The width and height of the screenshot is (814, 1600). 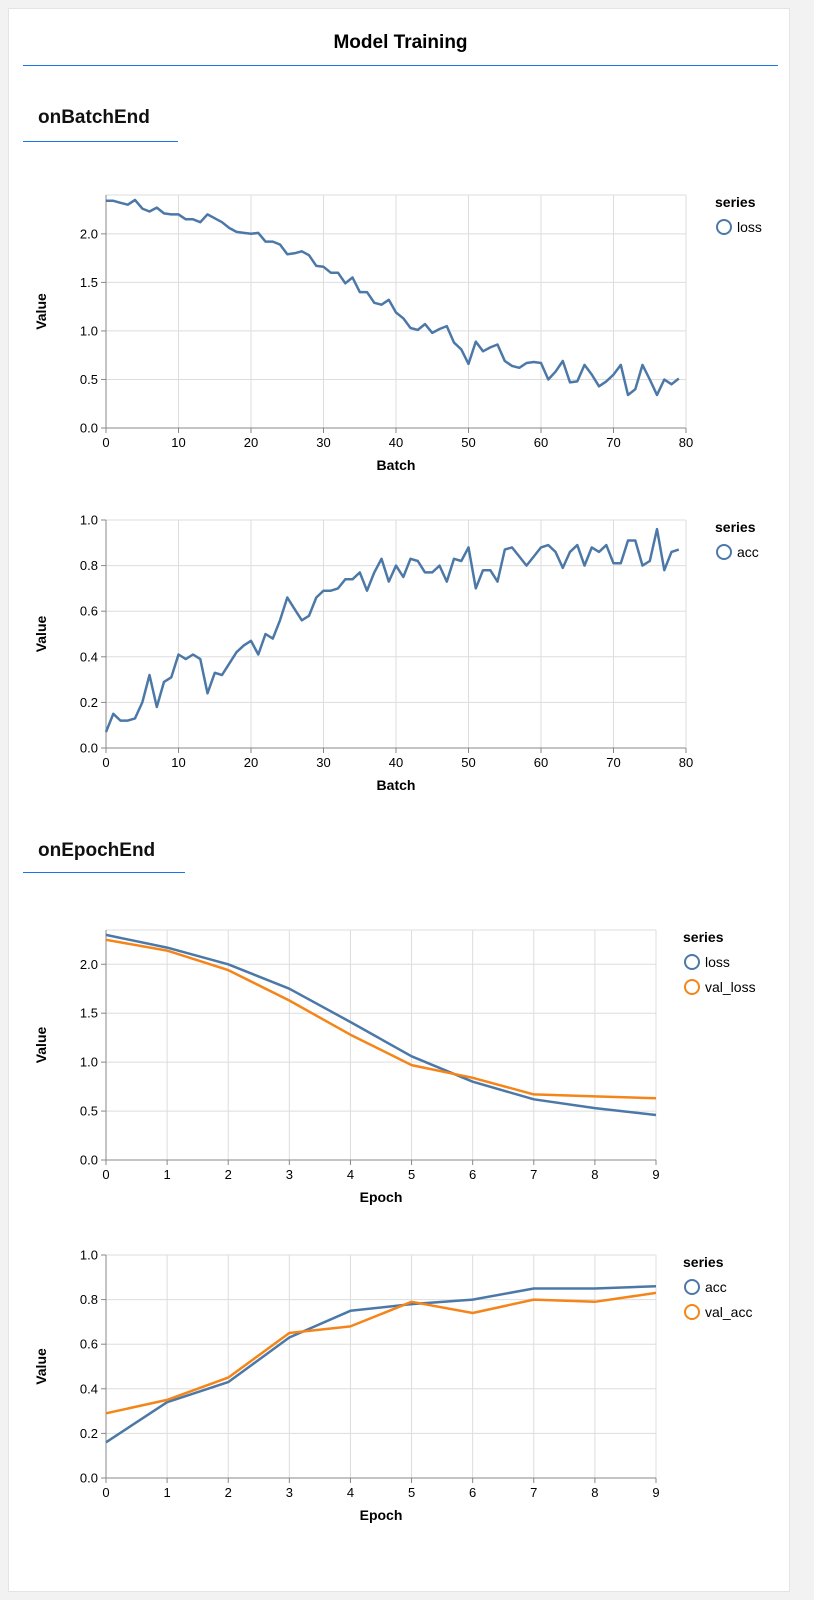 What do you see at coordinates (692, 1312) in the screenshot?
I see `legend-symbol-val_acc` at bounding box center [692, 1312].